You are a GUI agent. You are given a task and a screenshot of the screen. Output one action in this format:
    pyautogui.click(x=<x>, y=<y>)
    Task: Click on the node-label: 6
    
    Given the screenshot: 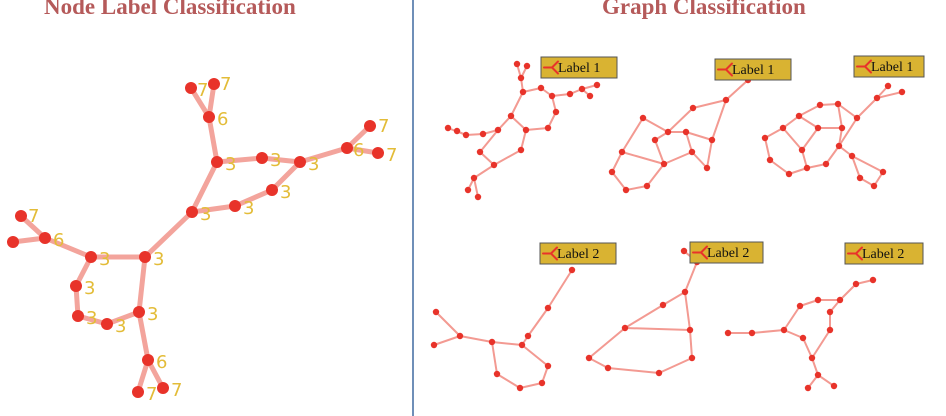 What is the action you would take?
    pyautogui.click(x=161, y=362)
    